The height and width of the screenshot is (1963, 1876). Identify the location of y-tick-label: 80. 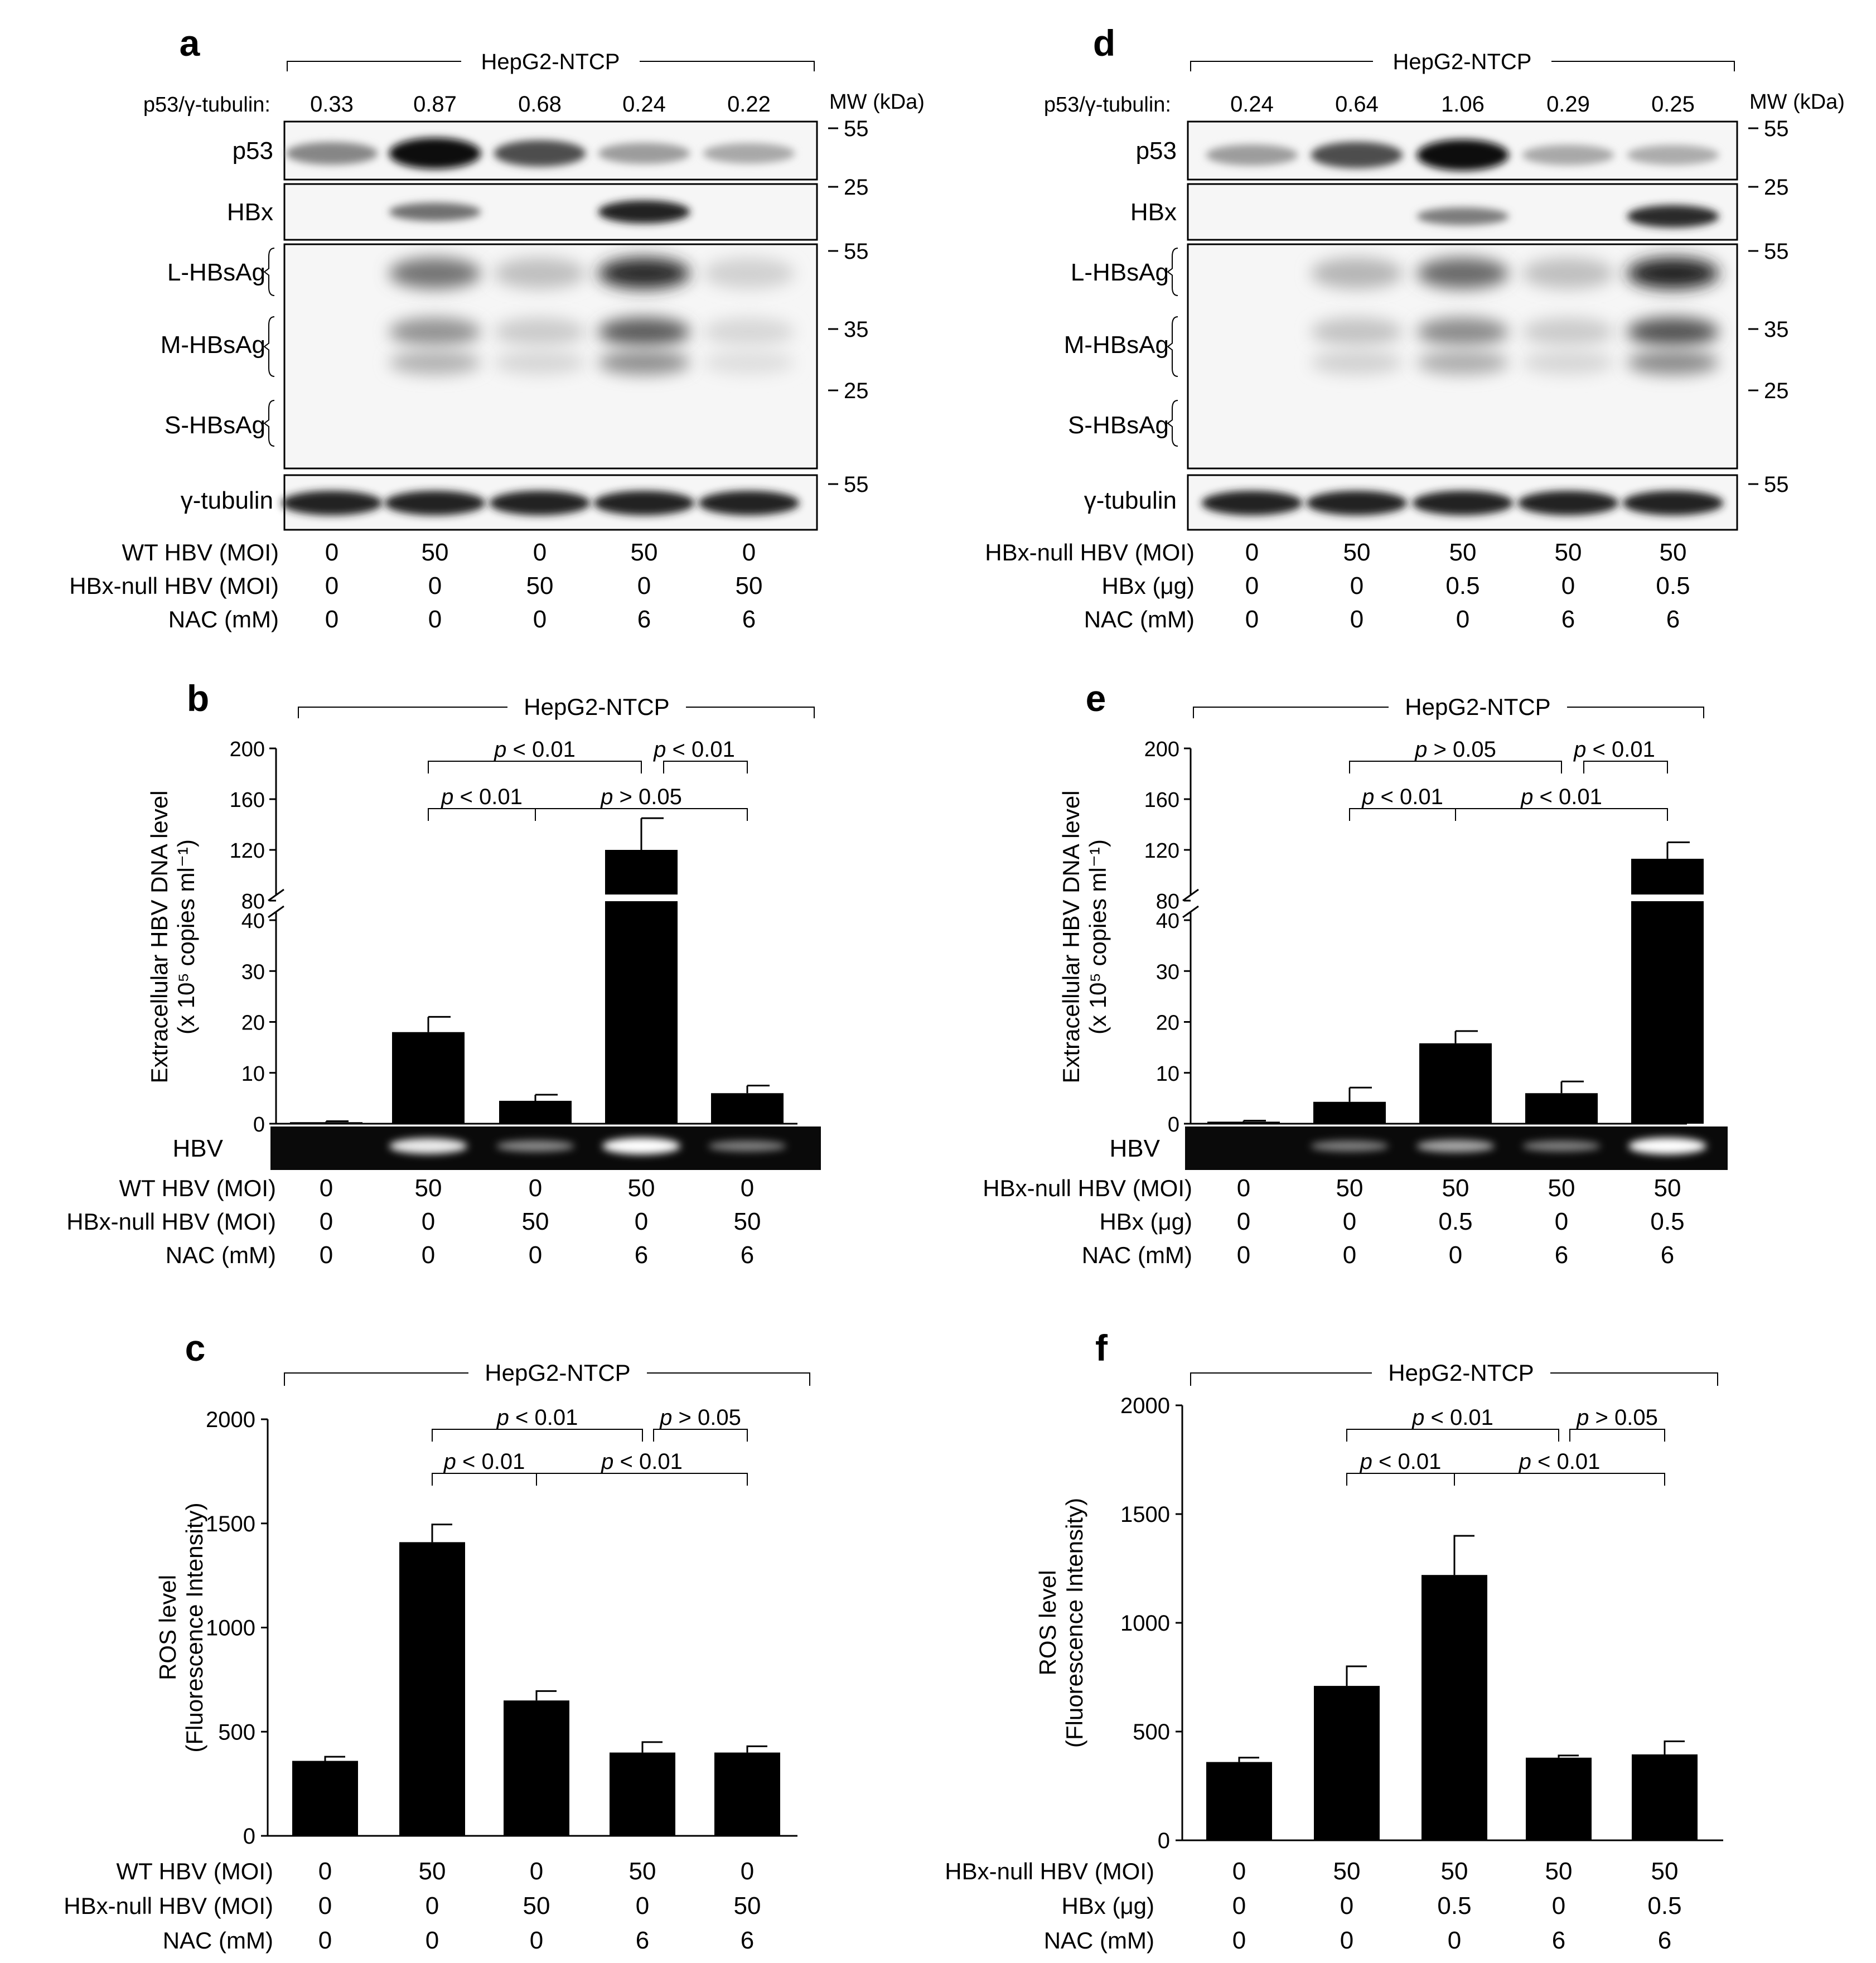
(253, 901).